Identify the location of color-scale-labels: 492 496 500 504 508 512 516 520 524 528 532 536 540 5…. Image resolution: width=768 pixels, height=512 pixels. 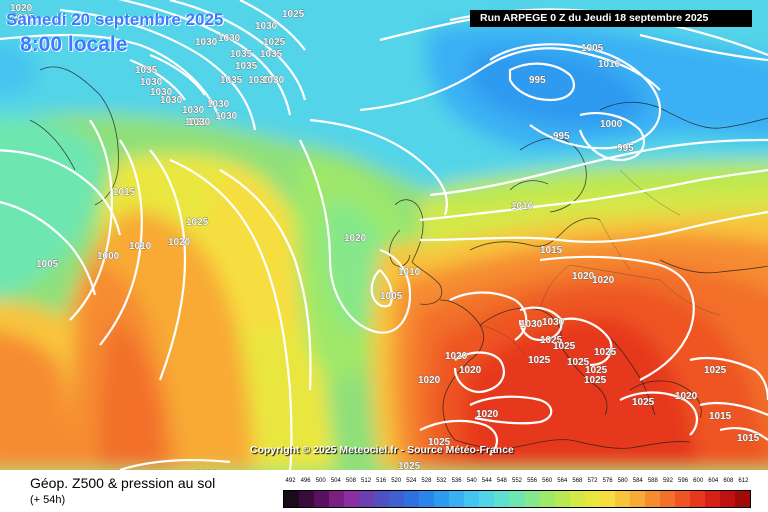
(517, 483).